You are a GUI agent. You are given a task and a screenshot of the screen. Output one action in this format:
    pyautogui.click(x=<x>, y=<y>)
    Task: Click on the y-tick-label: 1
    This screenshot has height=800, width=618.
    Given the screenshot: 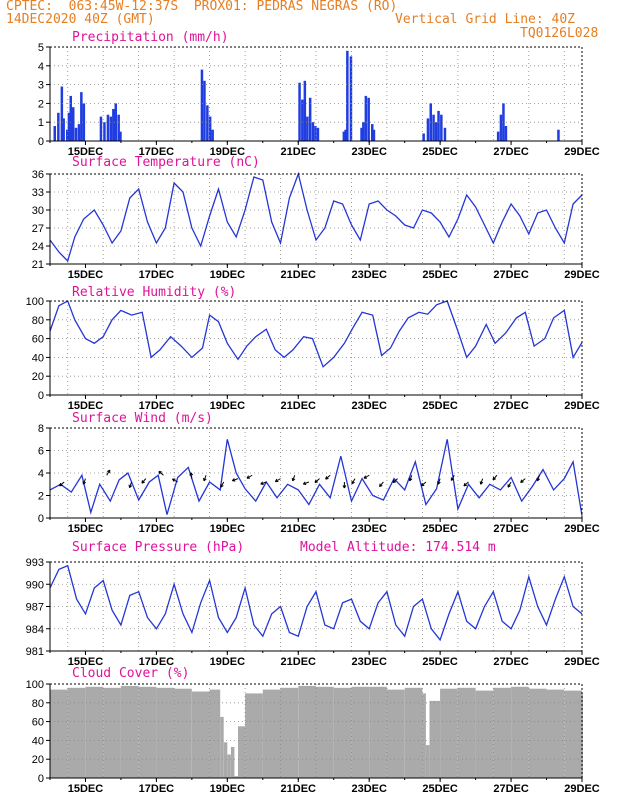 What is the action you would take?
    pyautogui.click(x=41, y=123)
    